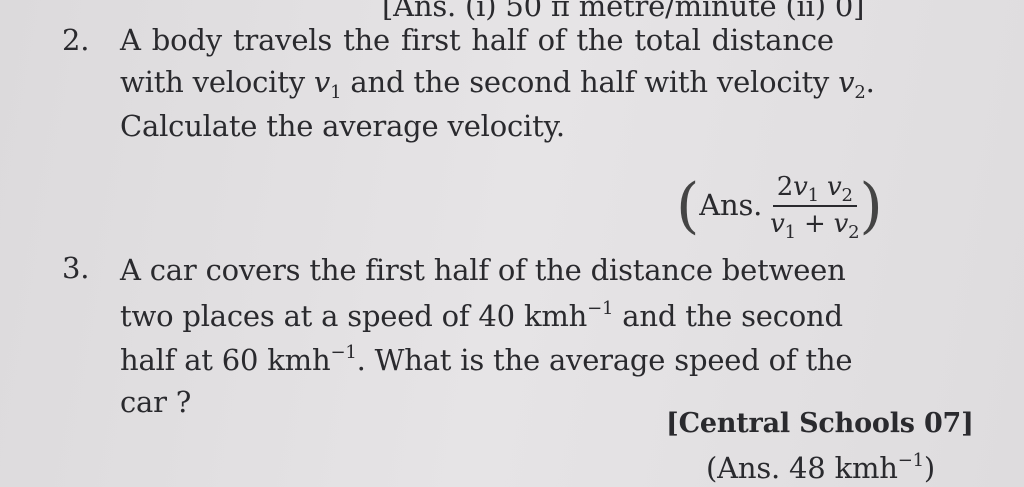 This screenshot has width=1024, height=487. Describe the element at coordinates (871, 206) in the screenshot. I see `close-paren: )` at that location.